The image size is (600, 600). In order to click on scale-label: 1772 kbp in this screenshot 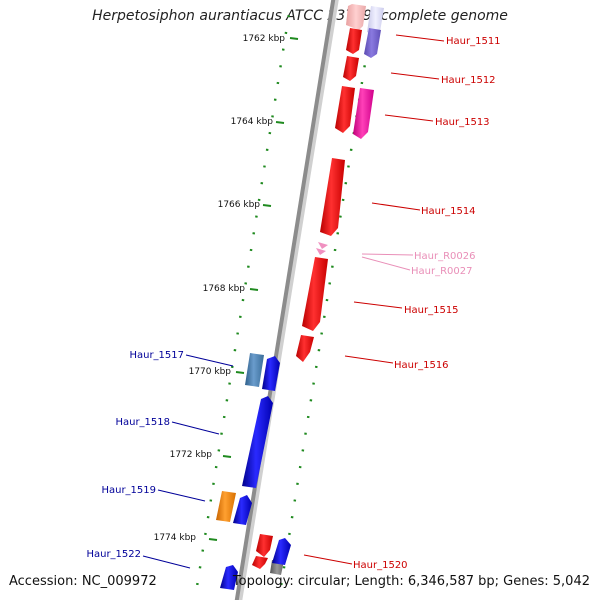, I will do `click(191, 455)`.